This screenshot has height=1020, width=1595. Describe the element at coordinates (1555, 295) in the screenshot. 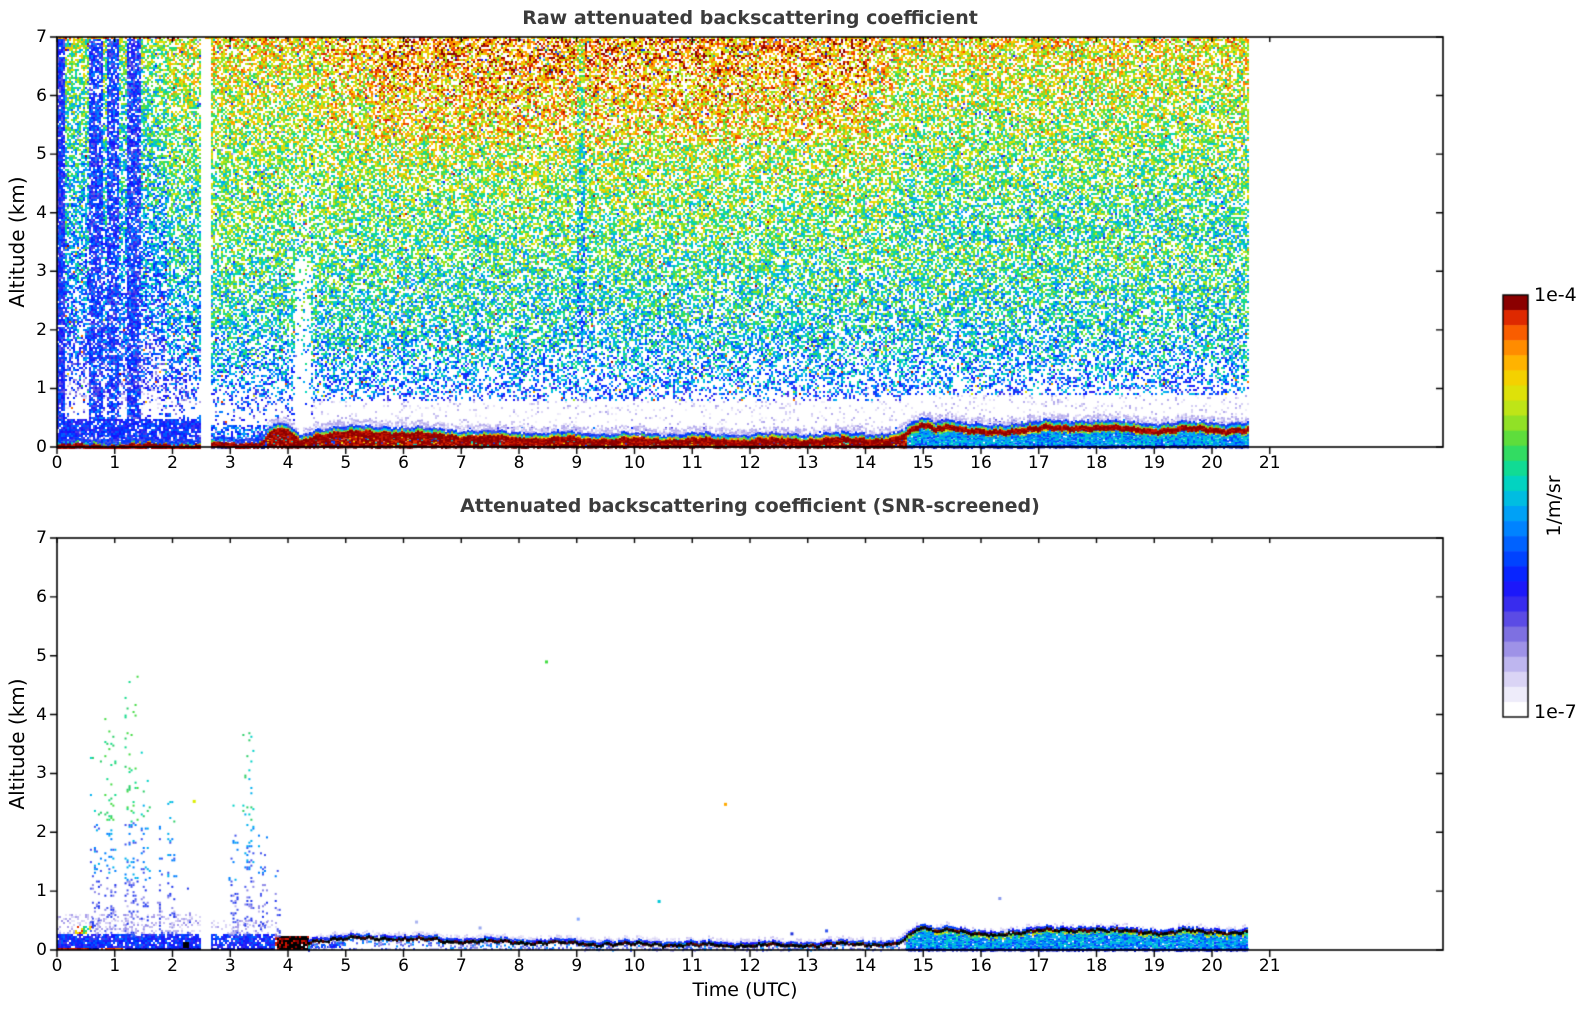

I see `colorbar-max-label: 1e-4` at that location.